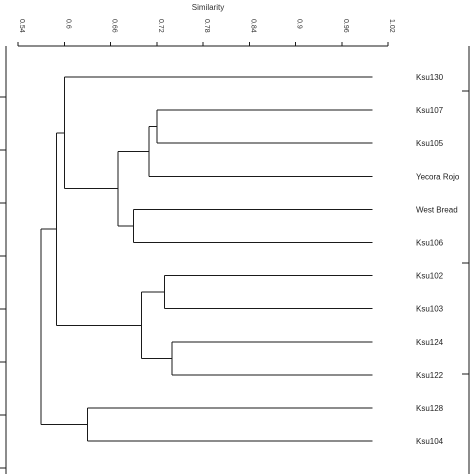  Describe the element at coordinates (345, 26) in the screenshot. I see `axis-tick-label: 0.96` at that location.